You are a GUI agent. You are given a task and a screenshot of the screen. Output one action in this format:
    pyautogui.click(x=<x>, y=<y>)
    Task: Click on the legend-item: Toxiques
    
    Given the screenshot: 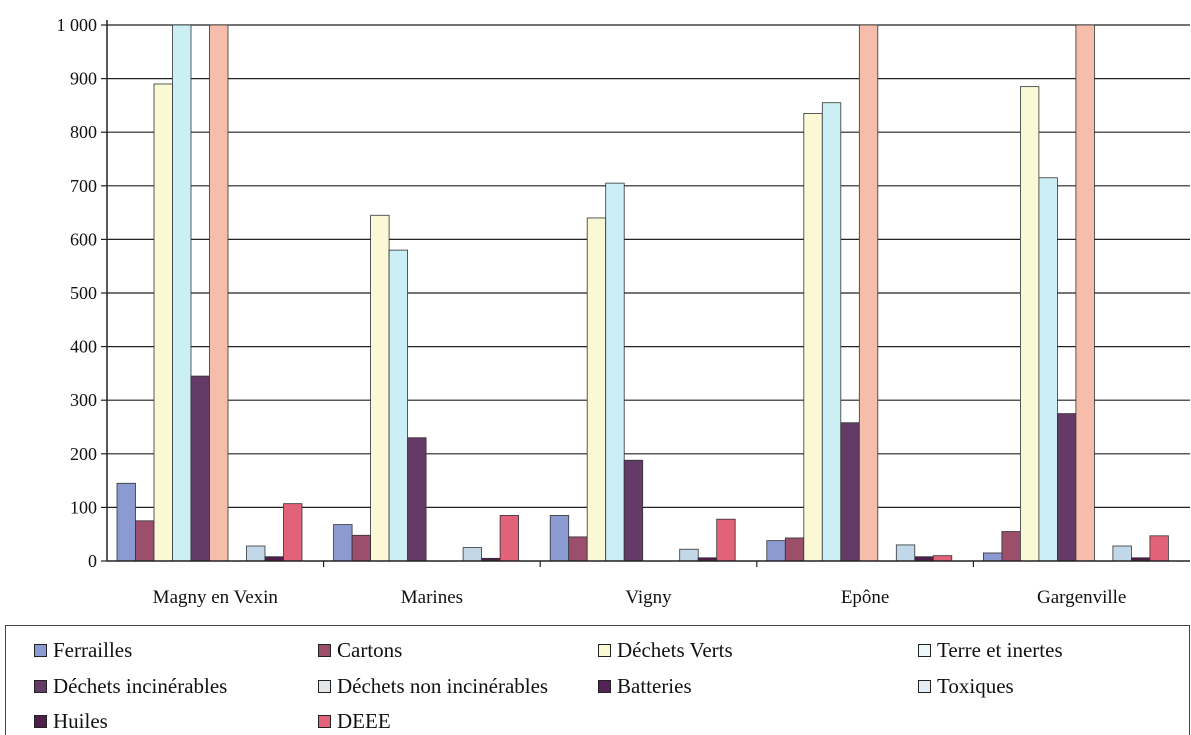 What is the action you would take?
    pyautogui.click(x=966, y=686)
    